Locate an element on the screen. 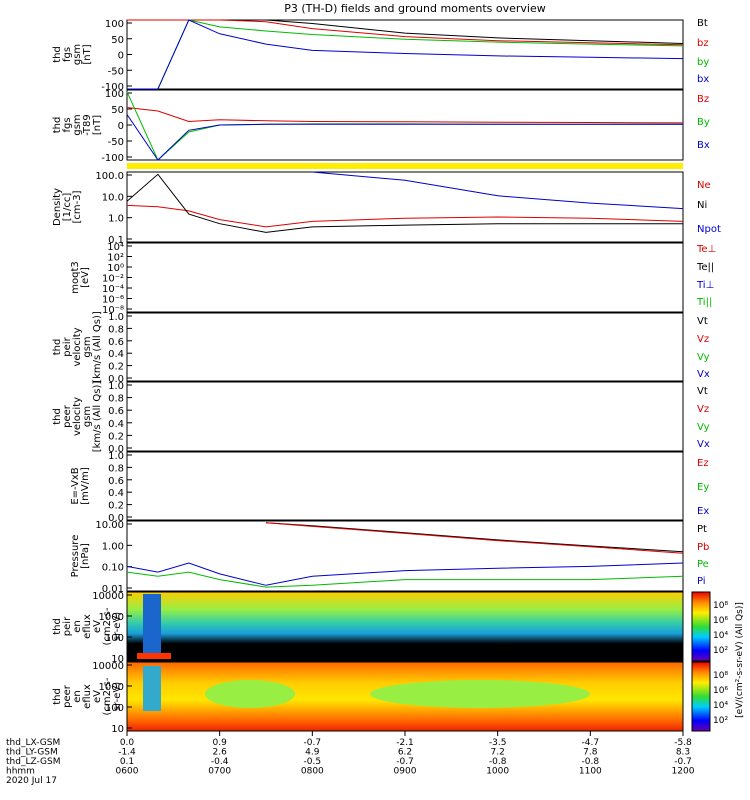  y-tick-label: -50 is located at coordinates (116, 142).